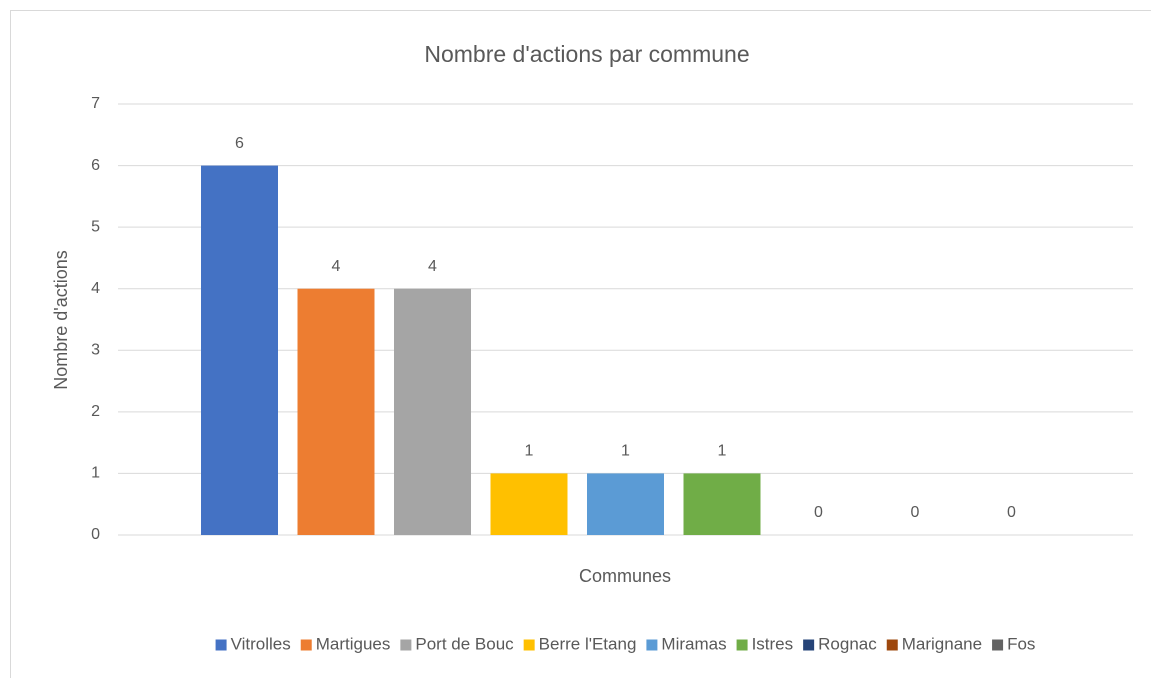 The height and width of the screenshot is (678, 1151). What do you see at coordinates (239, 143) in the screenshot?
I see `data-label: 6` at bounding box center [239, 143].